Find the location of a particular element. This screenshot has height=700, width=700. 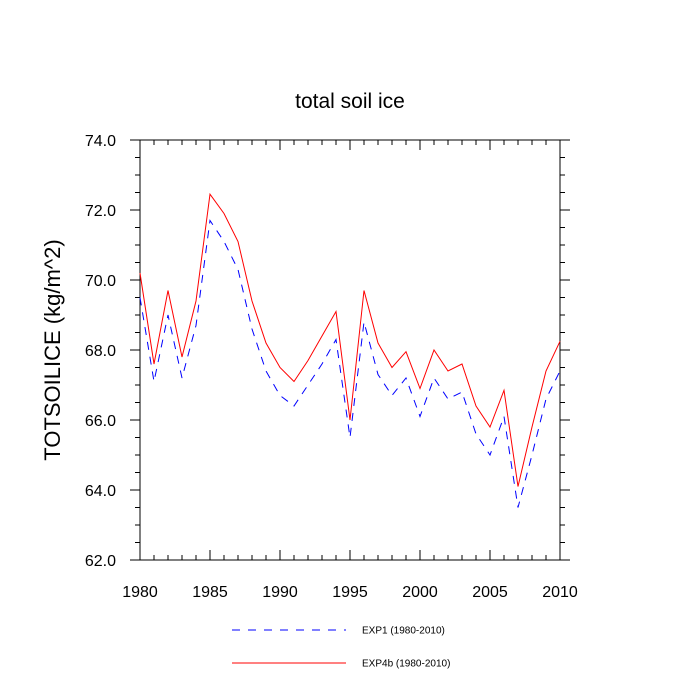

legend: EXP1 (1980-2010) EXP4b (1980-2010) is located at coordinates (341, 648).